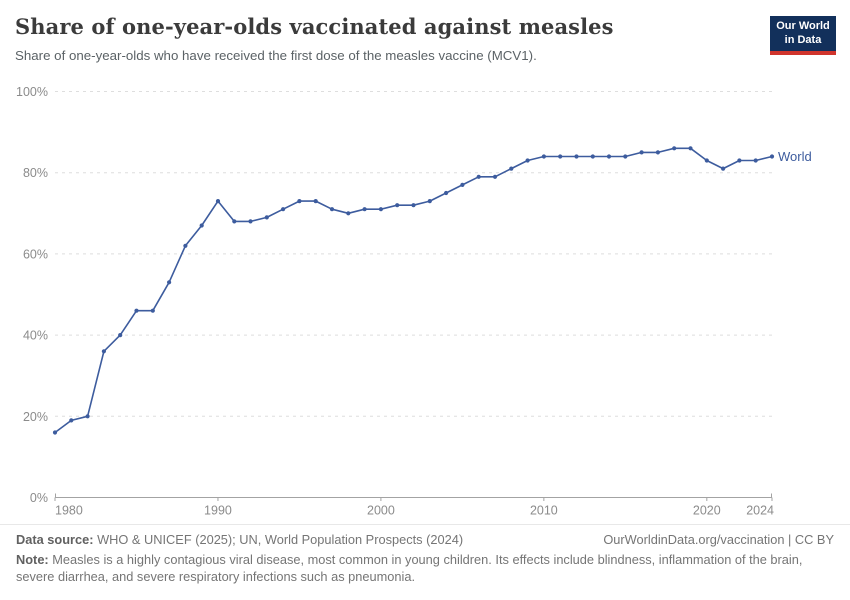  I want to click on owid-logo-line2: in Data, so click(803, 40).